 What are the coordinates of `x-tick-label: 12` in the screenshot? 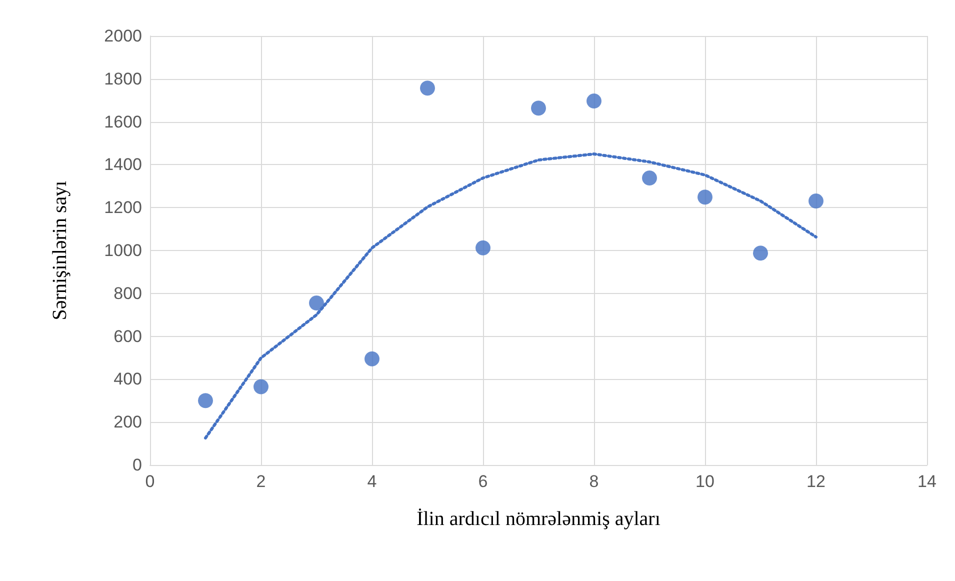 It's located at (816, 481).